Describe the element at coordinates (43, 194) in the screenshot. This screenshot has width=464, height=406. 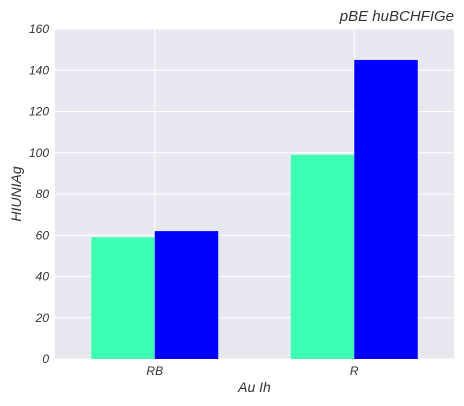
I see `y-tick-label: 80` at that location.